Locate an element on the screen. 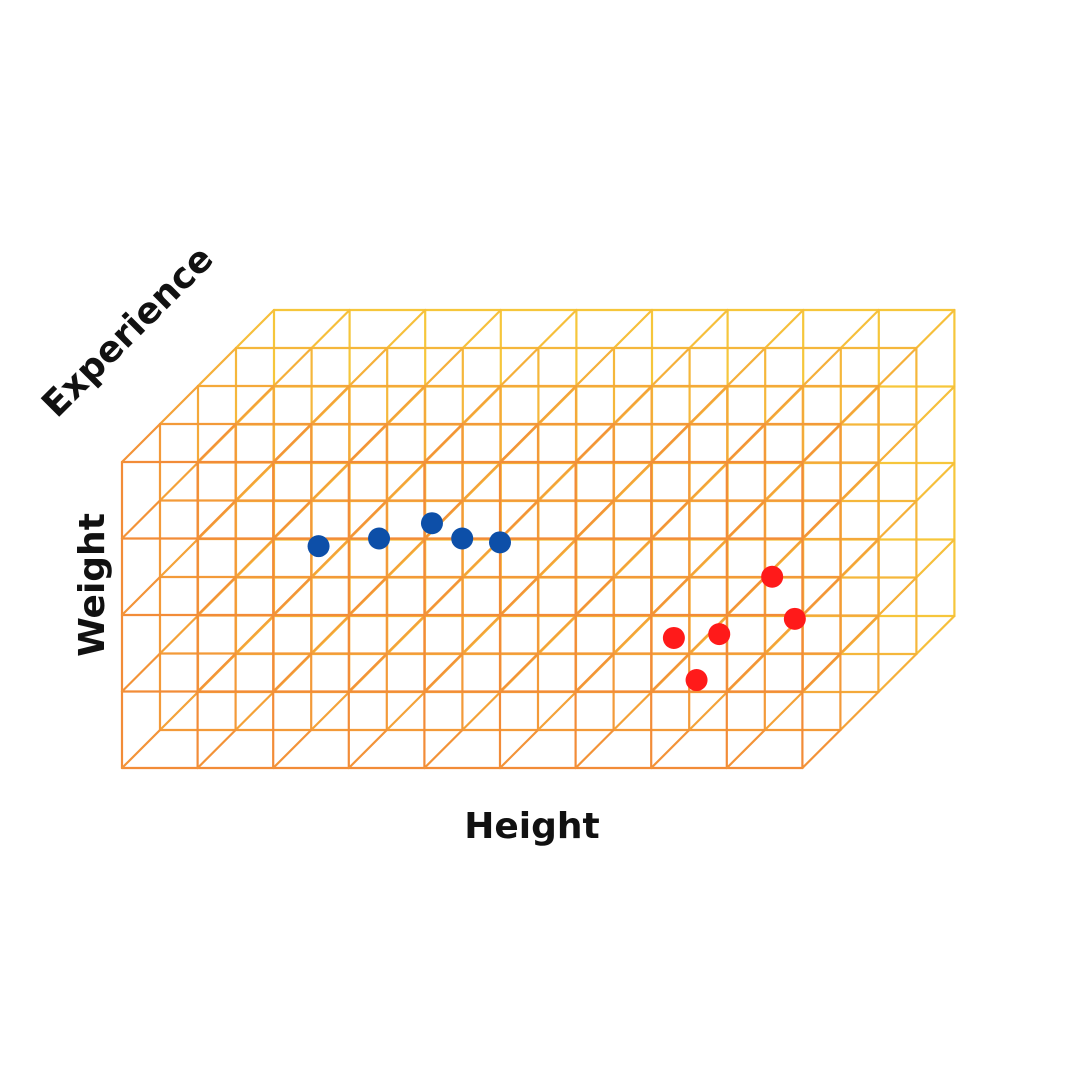 The width and height of the screenshot is (1080, 1080). y-axis-label: Weight is located at coordinates (92, 585).